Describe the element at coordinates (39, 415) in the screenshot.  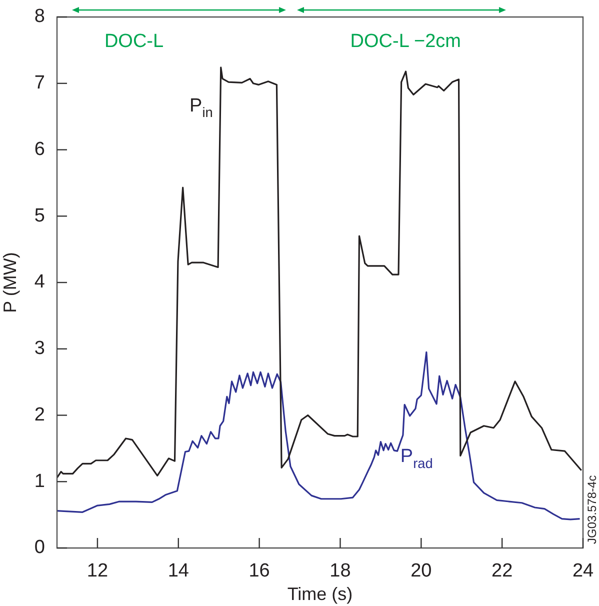
I see `y-tick-label: 2` at that location.